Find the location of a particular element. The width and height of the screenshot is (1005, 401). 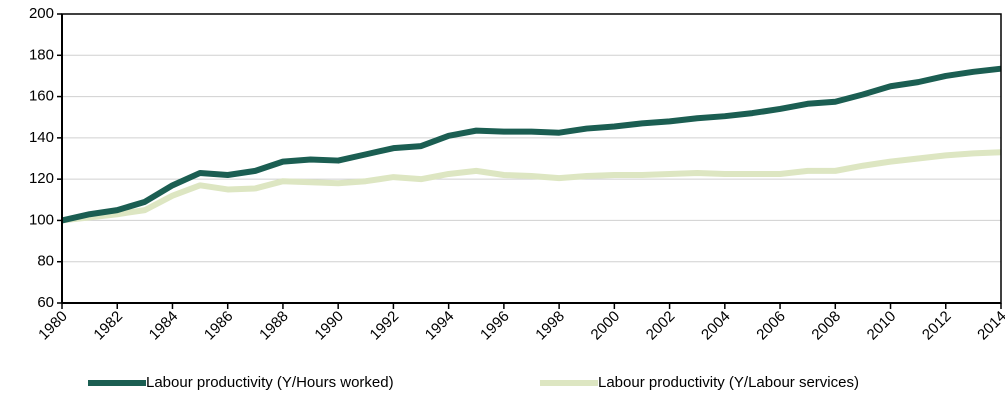

x-tick-label: 1990 is located at coordinates (329, 326).